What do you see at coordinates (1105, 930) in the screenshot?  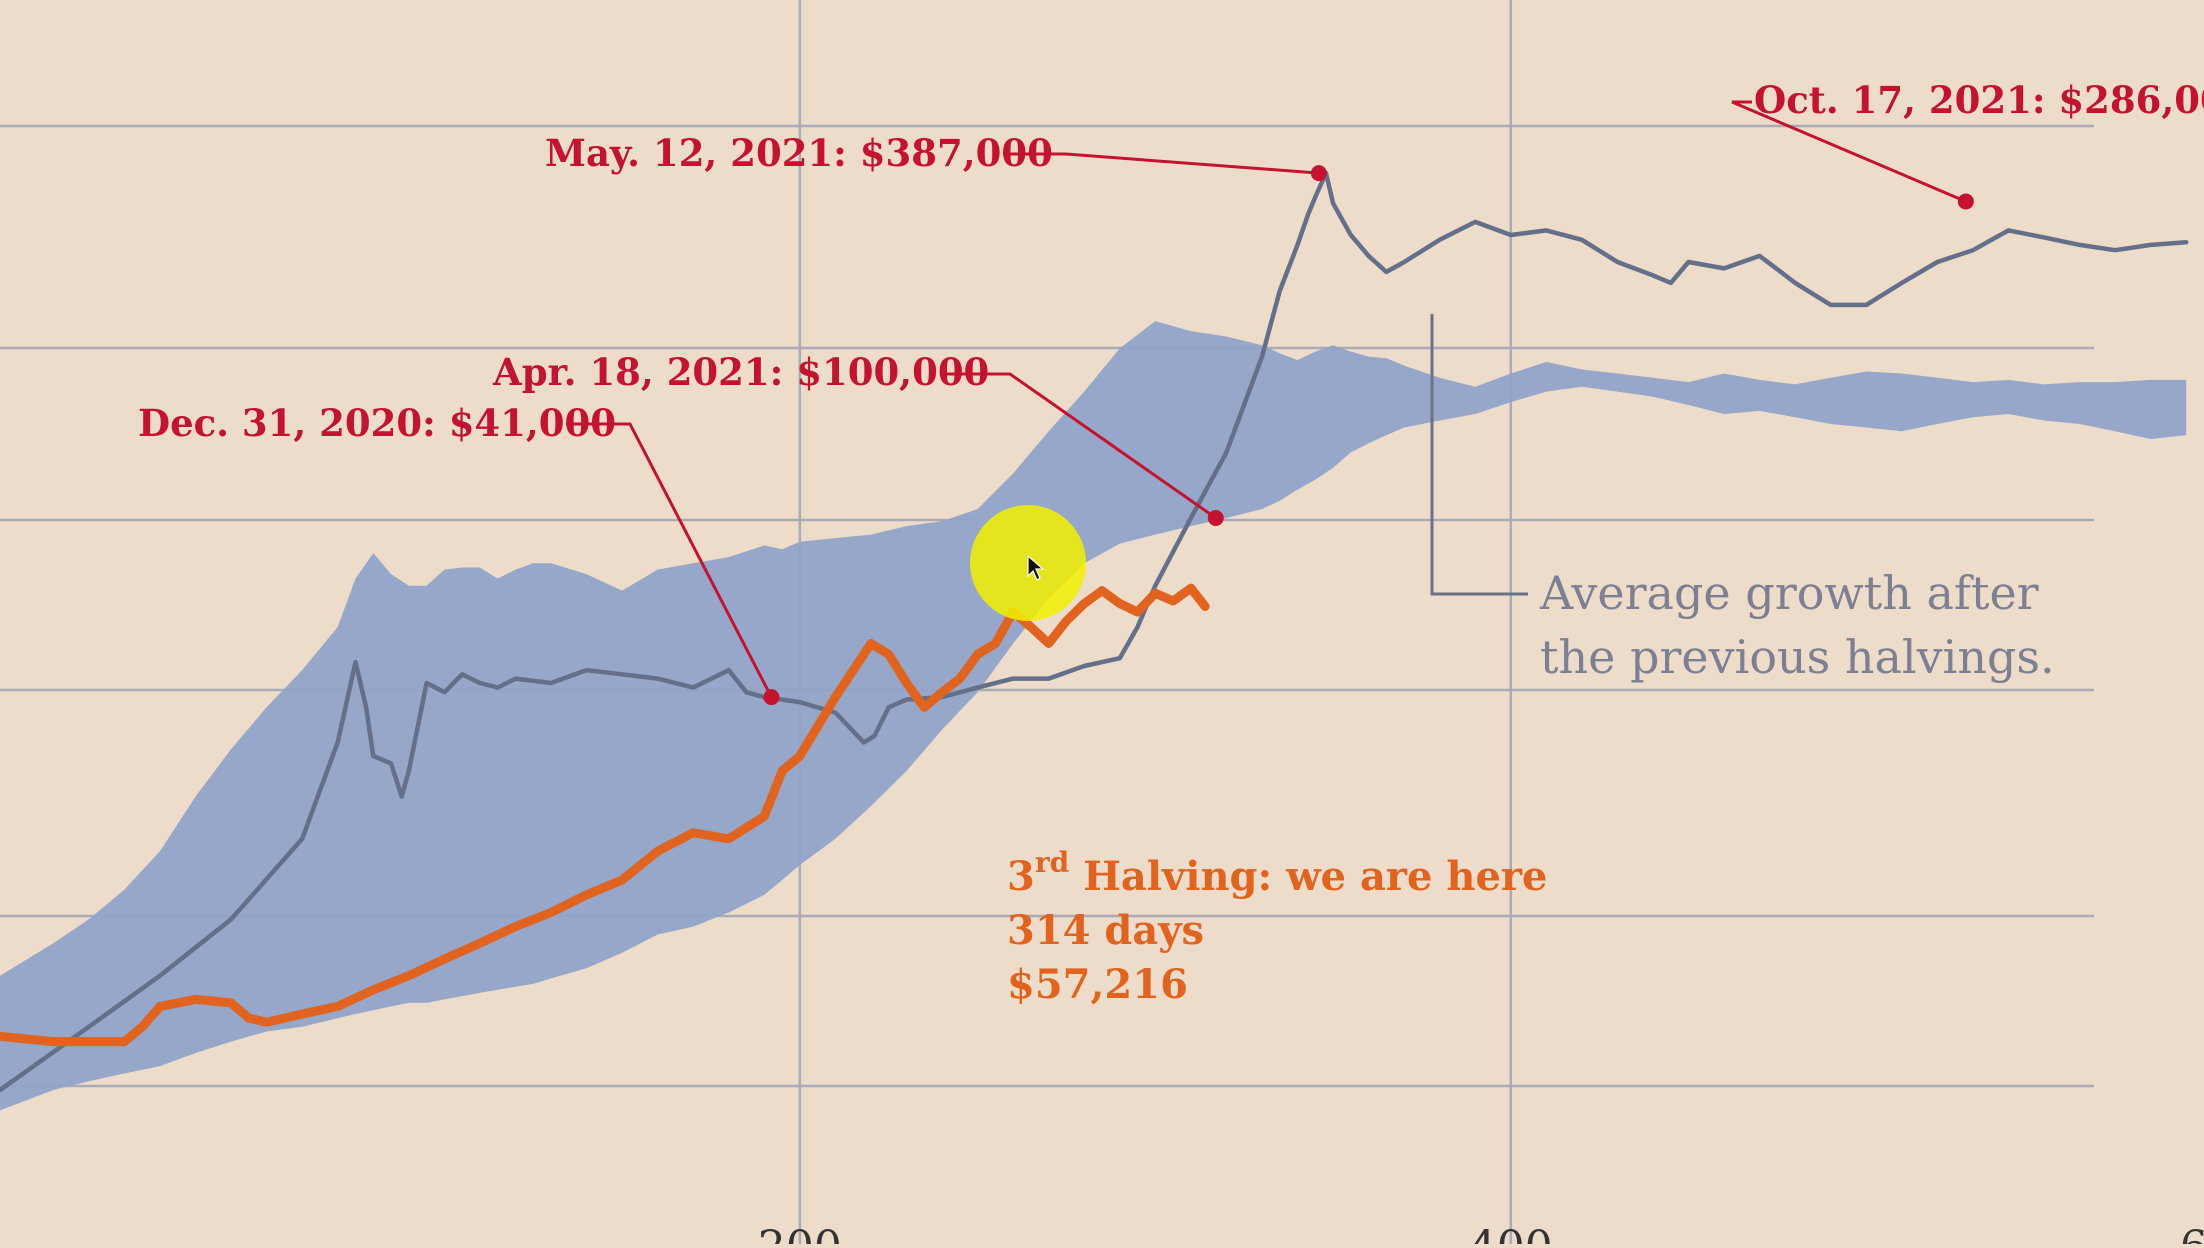 I see `halving-note-days: 314 days` at bounding box center [1105, 930].